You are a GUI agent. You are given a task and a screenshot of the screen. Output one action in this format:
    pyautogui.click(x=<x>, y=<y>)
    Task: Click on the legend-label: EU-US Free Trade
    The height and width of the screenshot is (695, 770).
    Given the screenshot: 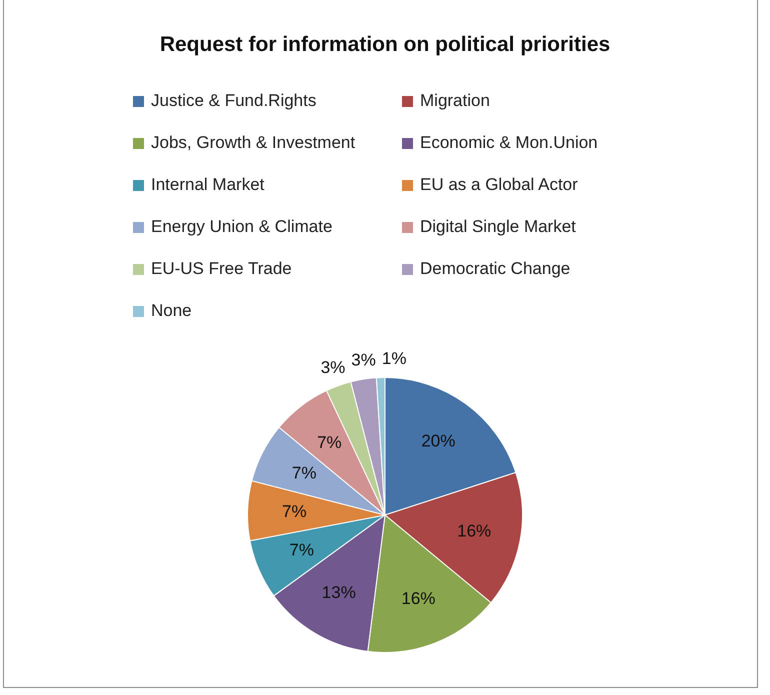 What is the action you would take?
    pyautogui.click(x=221, y=269)
    